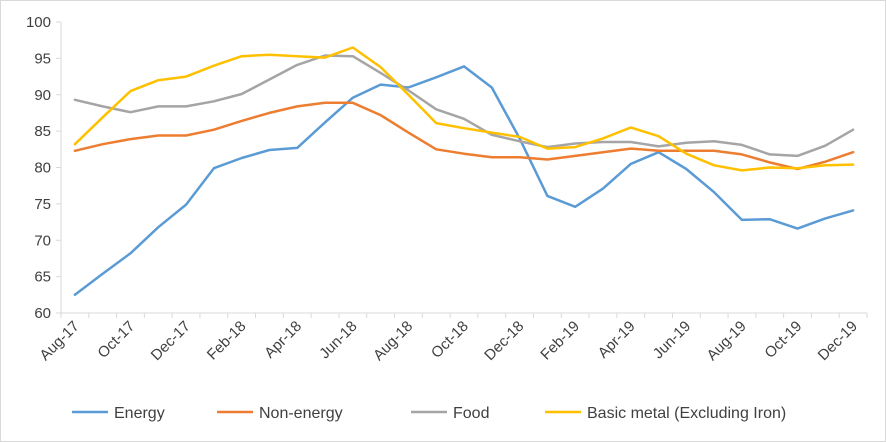 This screenshot has height=442, width=886. Describe the element at coordinates (838, 341) in the screenshot. I see `x-tick-label: Dec-19` at that location.